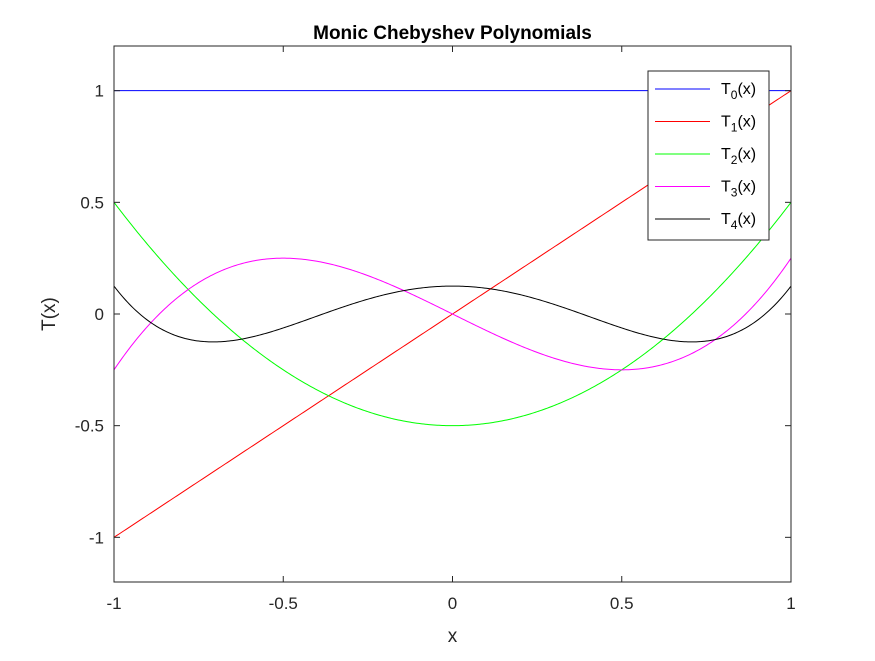  I want to click on y-tick-label: -1, so click(96, 537).